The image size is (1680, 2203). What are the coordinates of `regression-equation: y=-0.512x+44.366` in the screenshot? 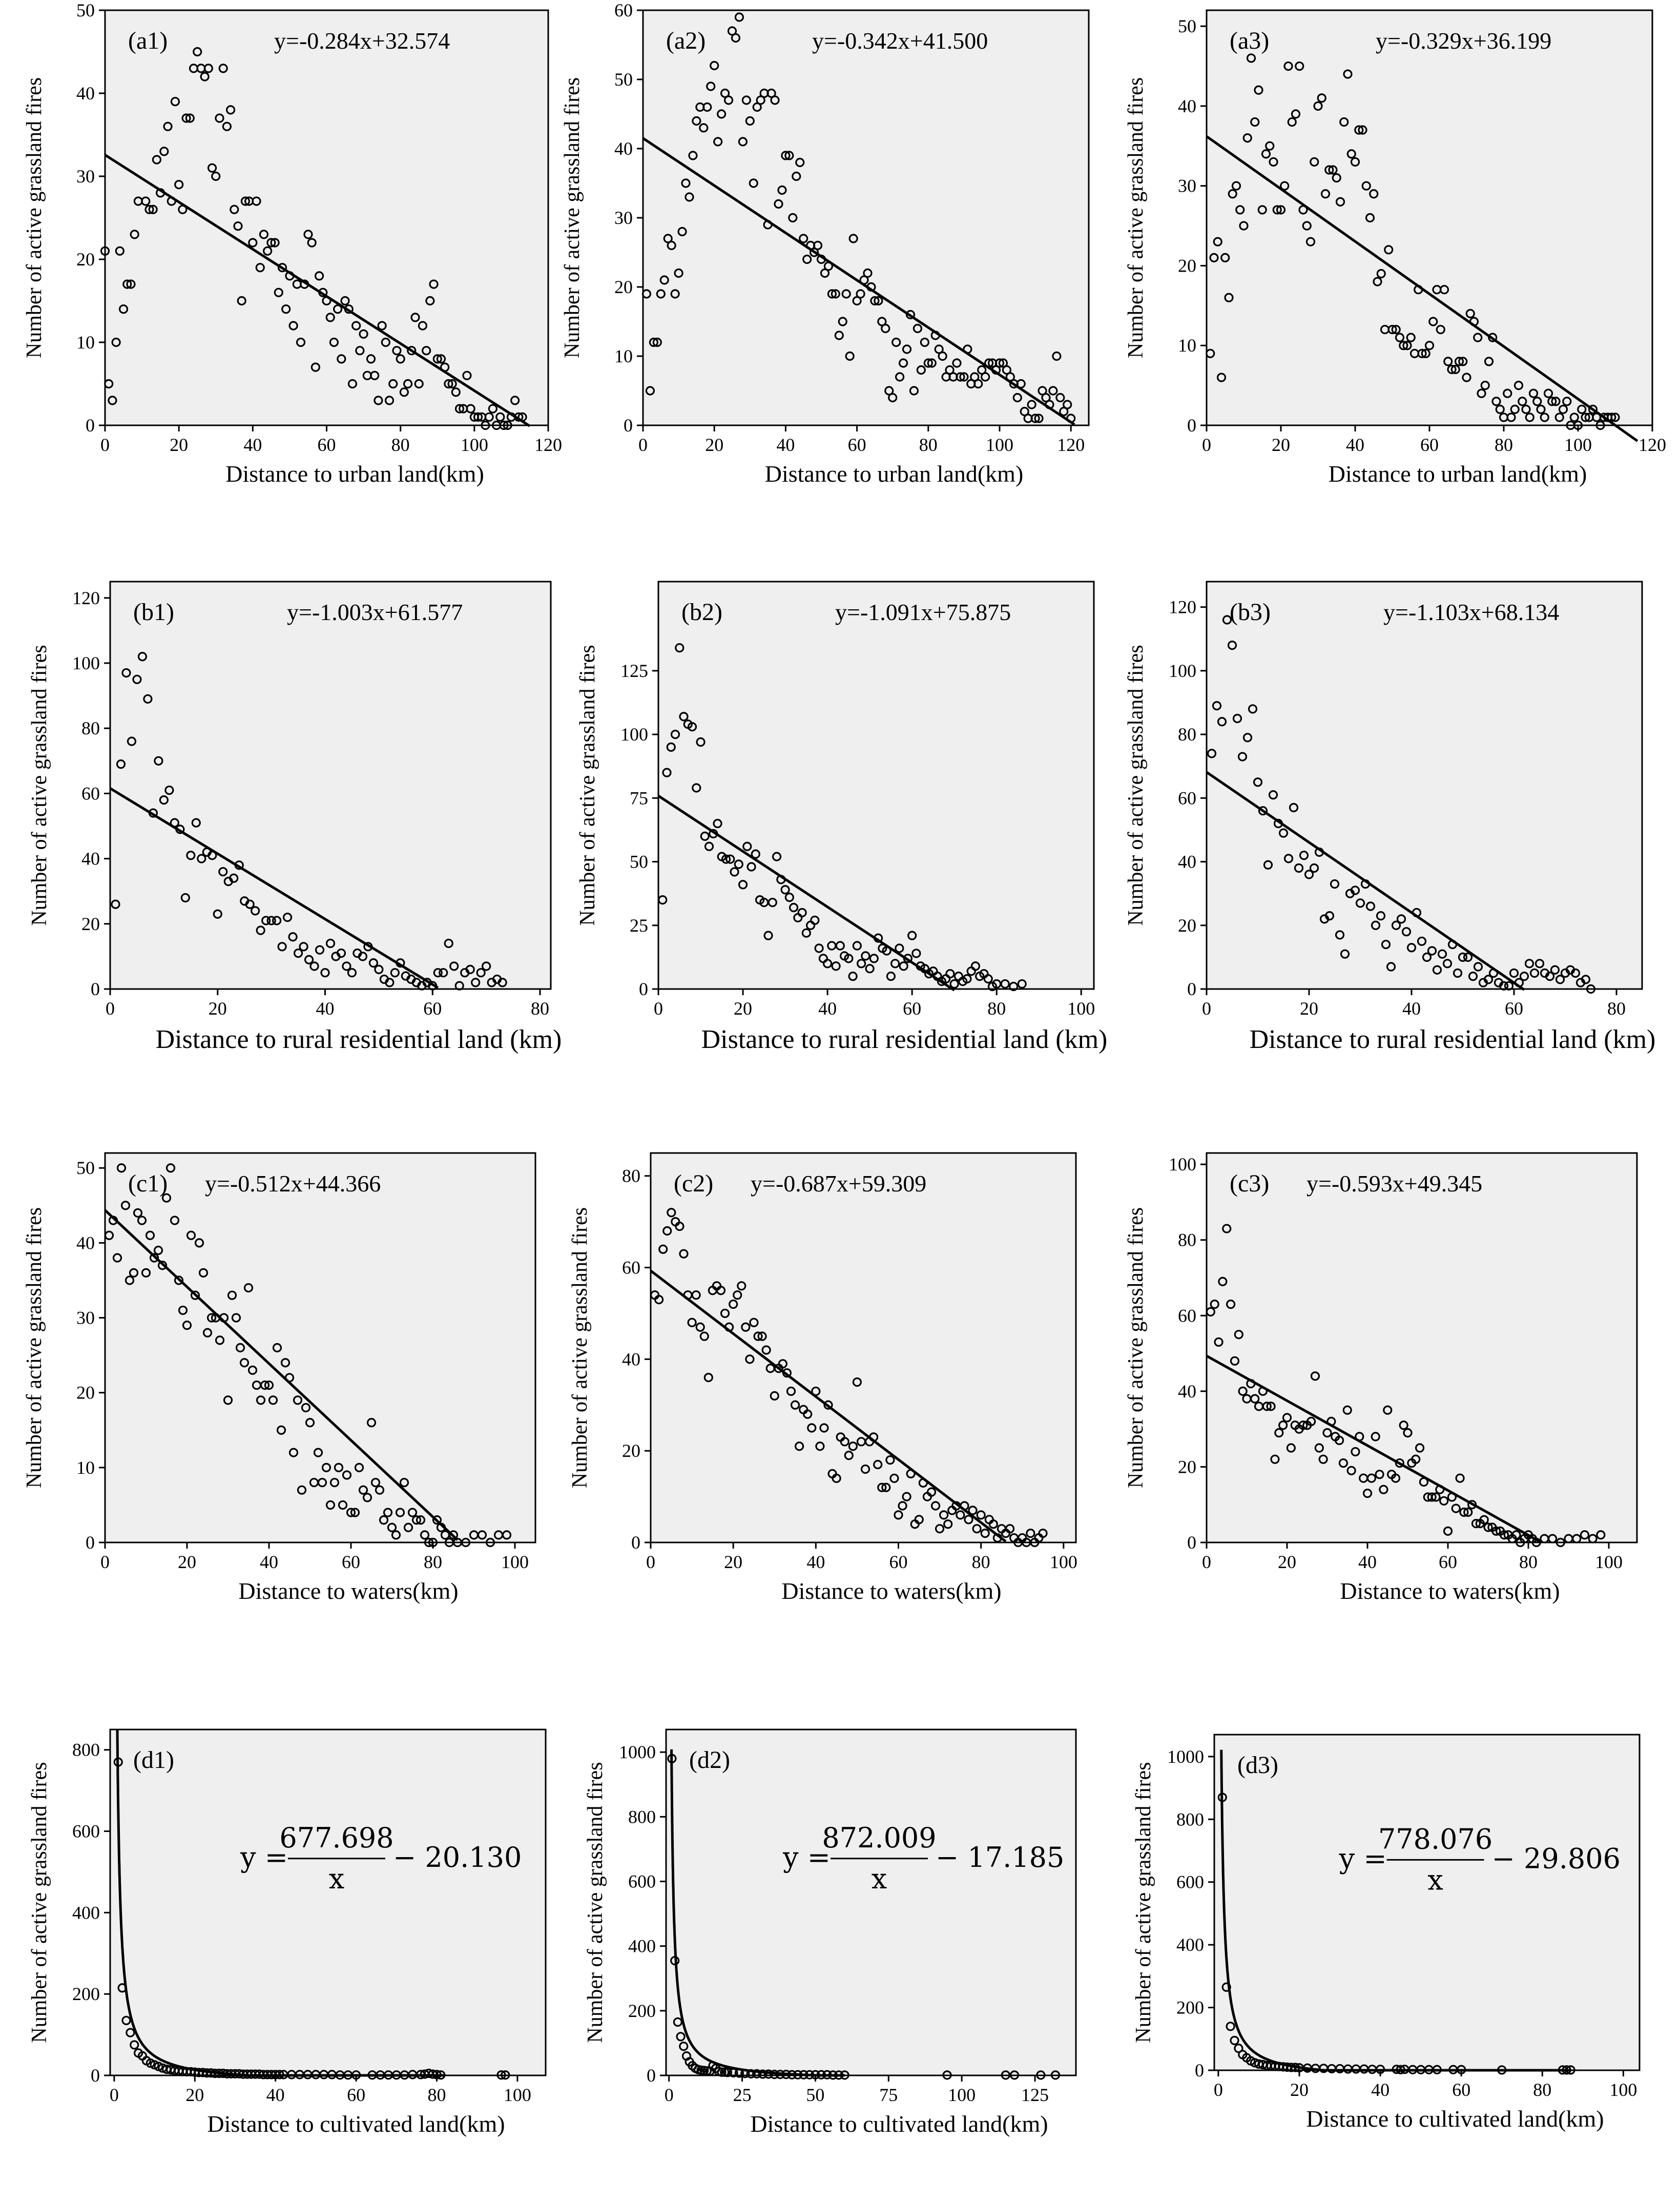 It's located at (293, 1183).